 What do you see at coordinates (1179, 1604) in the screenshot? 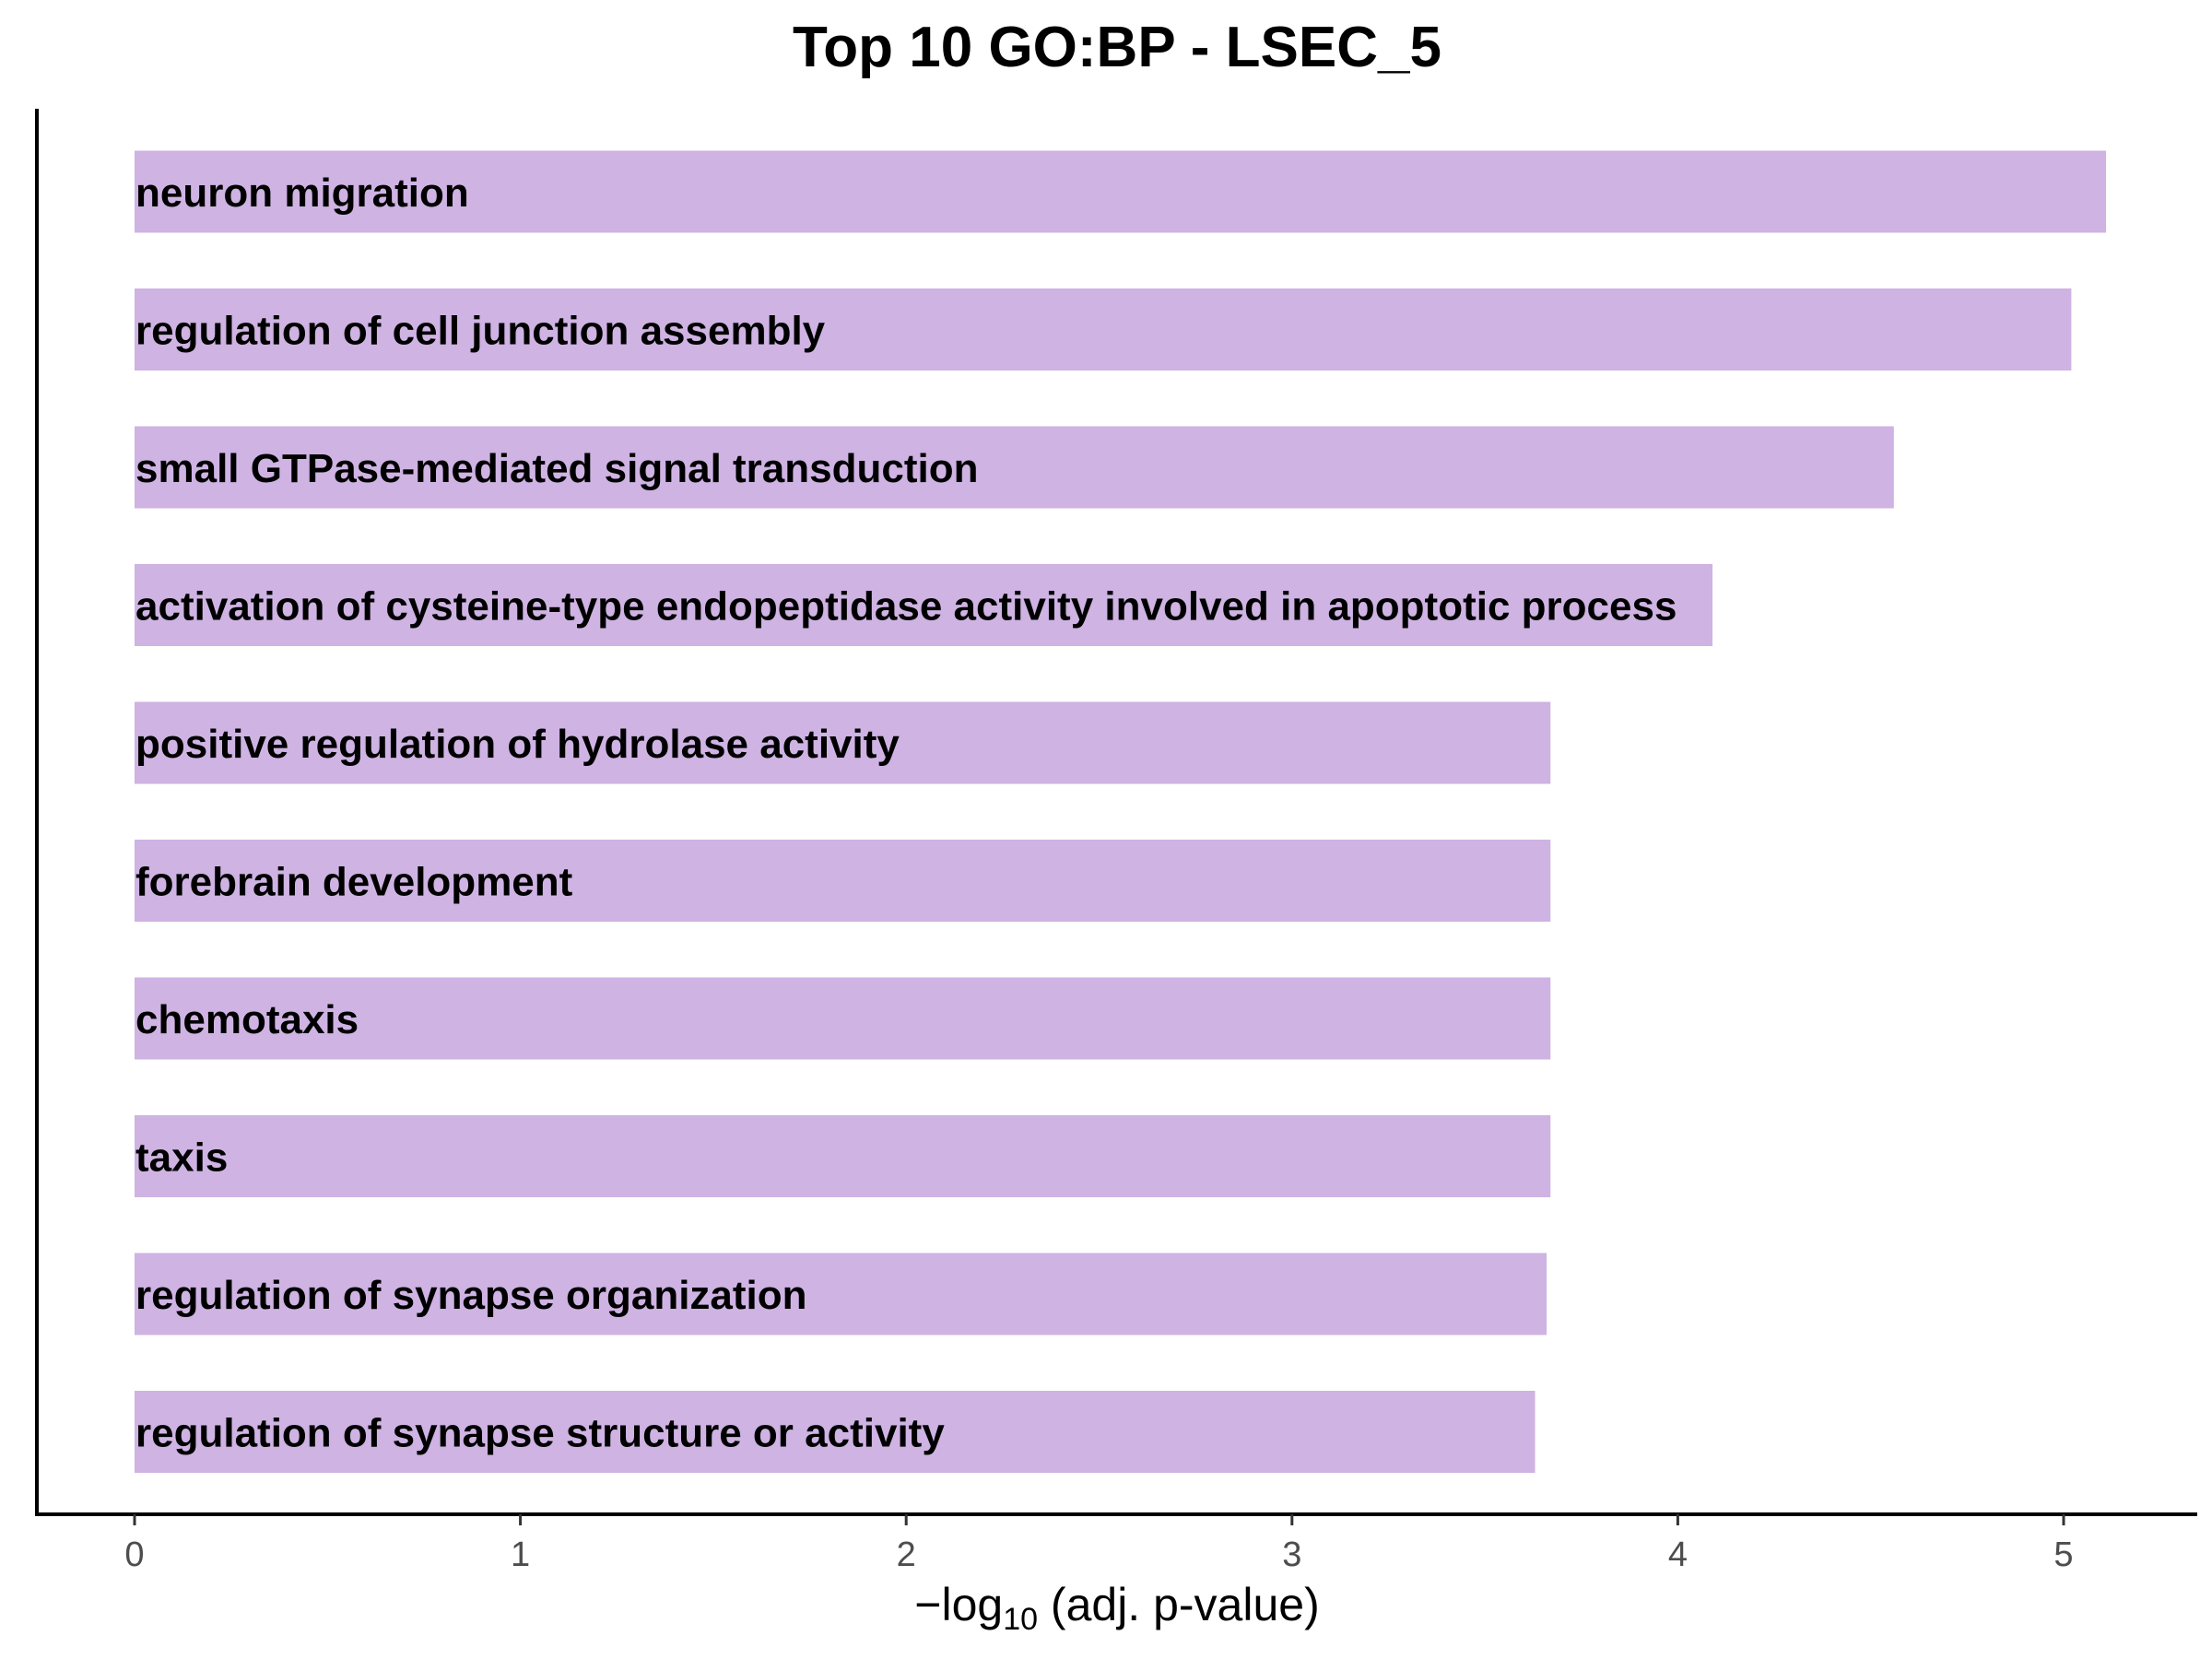
I see `x-axis-title-suffix: (adj. p-value)` at bounding box center [1179, 1604].